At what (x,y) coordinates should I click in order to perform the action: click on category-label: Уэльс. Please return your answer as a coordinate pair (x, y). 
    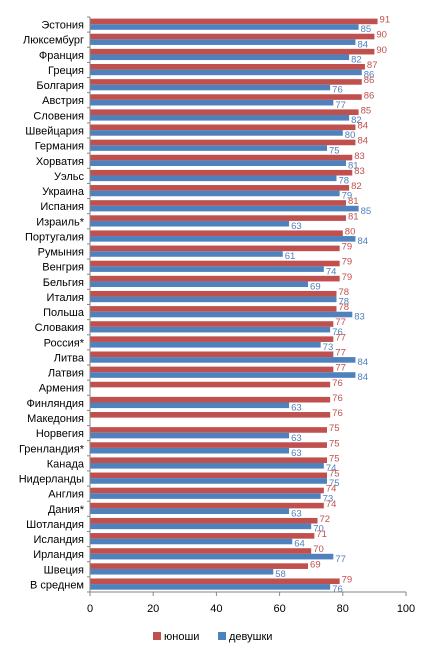
    Looking at the image, I should click on (69, 177).